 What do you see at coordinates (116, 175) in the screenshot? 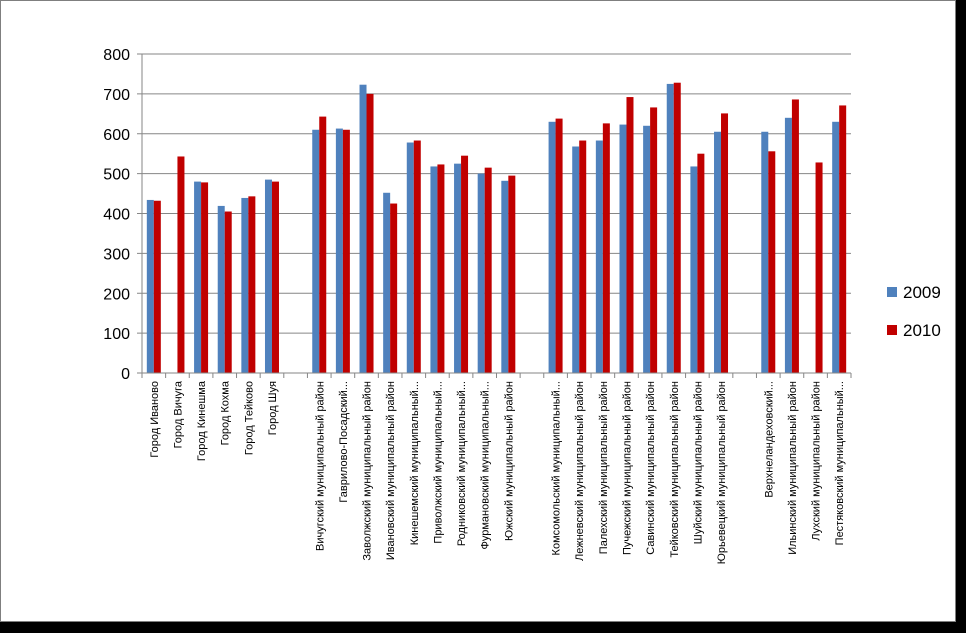
I see `y-tick-label: 500` at bounding box center [116, 175].